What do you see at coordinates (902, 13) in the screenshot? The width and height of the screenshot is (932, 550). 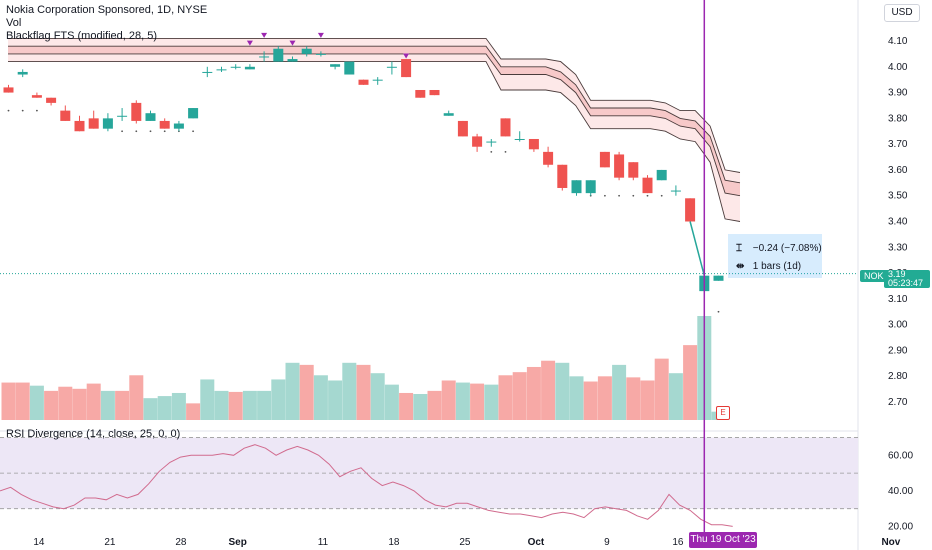 I see `currency-selector: USD` at bounding box center [902, 13].